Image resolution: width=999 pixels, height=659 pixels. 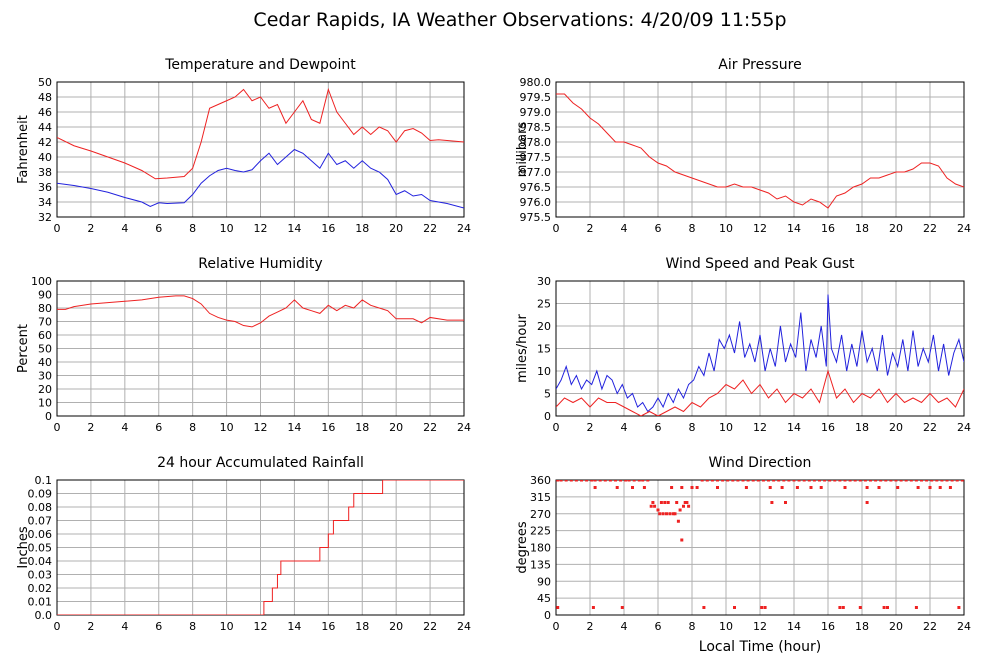 I want to click on y-tick-label: 42, so click(x=45, y=142).